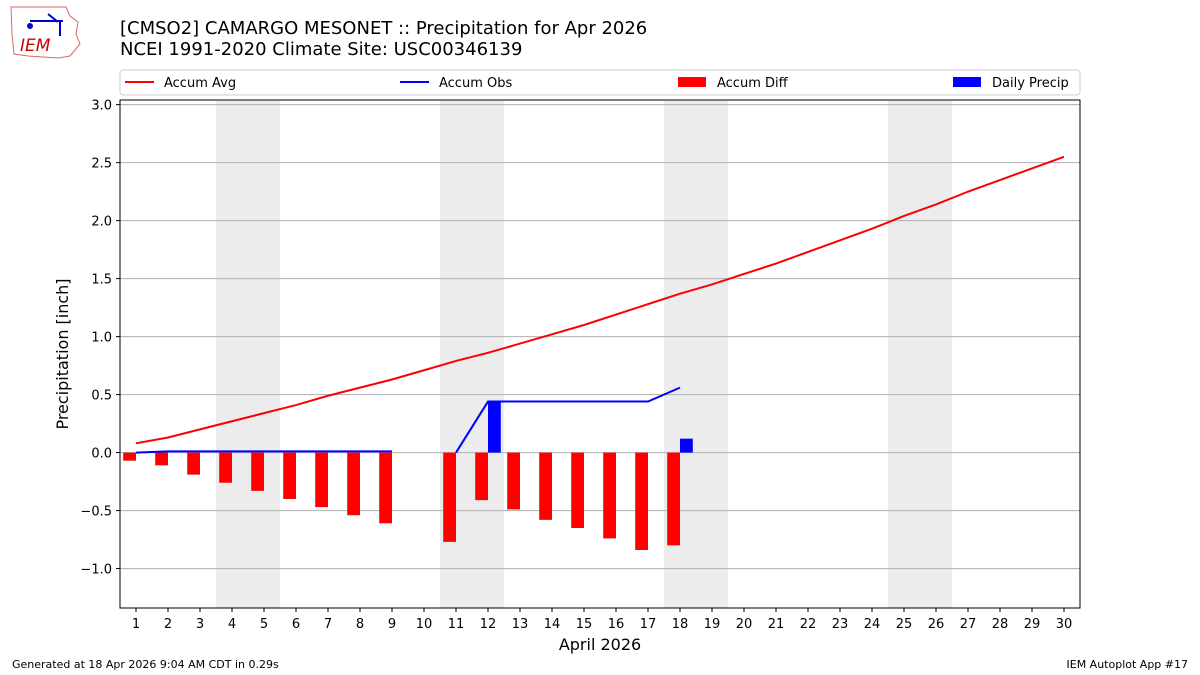 This screenshot has height=675, width=1200. Describe the element at coordinates (904, 624) in the screenshot. I see `x-tick-label: 25` at that location.